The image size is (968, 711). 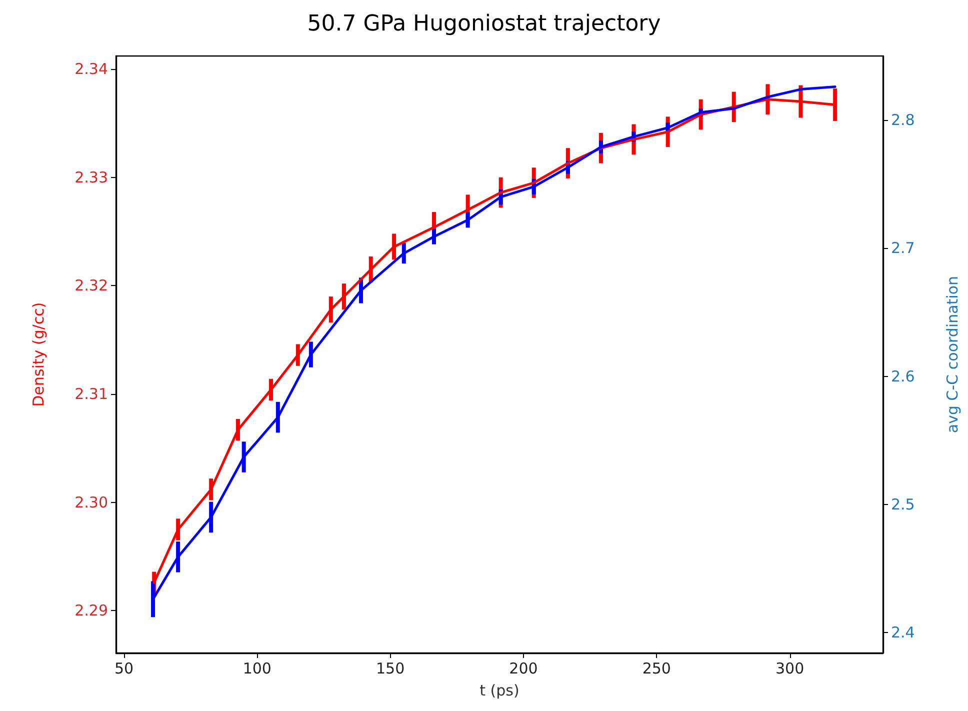 I want to click on chart-title: 50.7 GPa Hugoniostat trajectory, so click(x=484, y=24).